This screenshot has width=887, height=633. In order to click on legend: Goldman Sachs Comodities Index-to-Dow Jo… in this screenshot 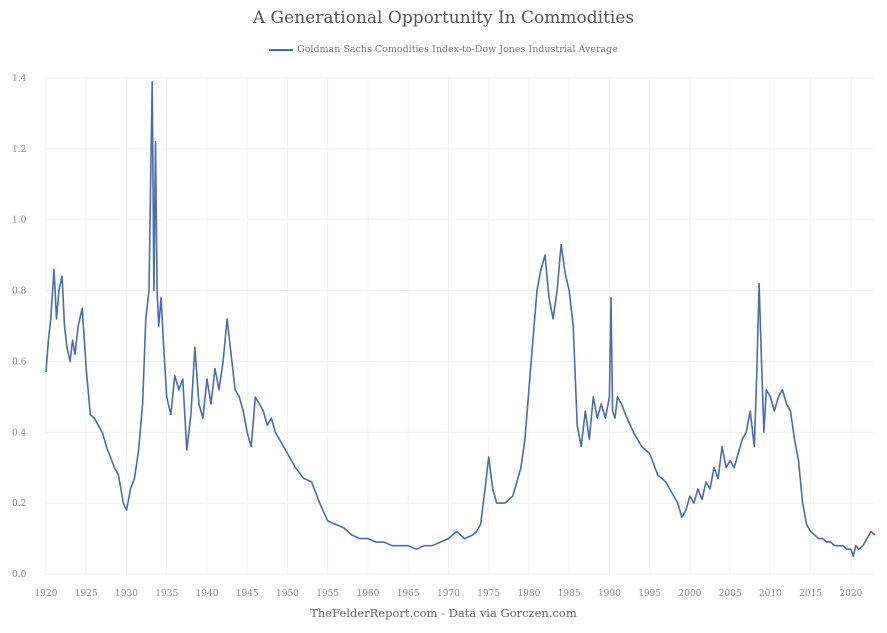, I will do `click(443, 49)`.